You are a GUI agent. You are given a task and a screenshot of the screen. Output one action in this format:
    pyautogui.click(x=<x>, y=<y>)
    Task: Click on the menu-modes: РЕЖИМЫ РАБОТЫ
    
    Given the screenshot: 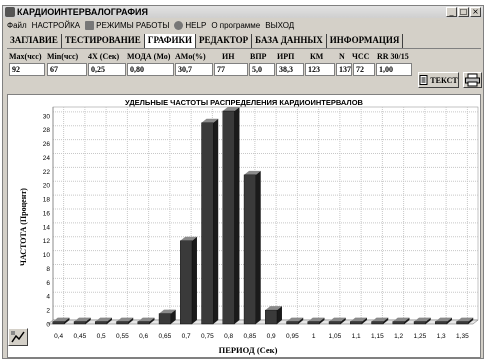 What is the action you would take?
    pyautogui.click(x=127, y=25)
    